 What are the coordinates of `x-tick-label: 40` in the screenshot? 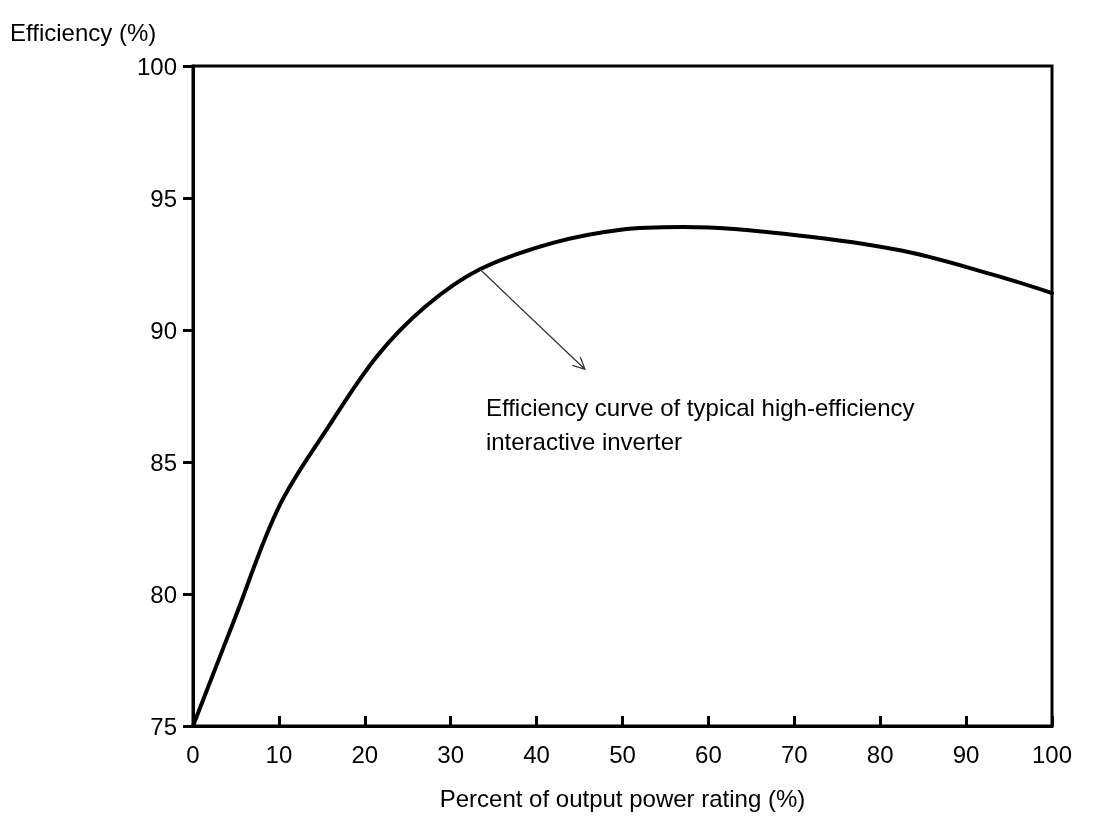 It's located at (536, 754).